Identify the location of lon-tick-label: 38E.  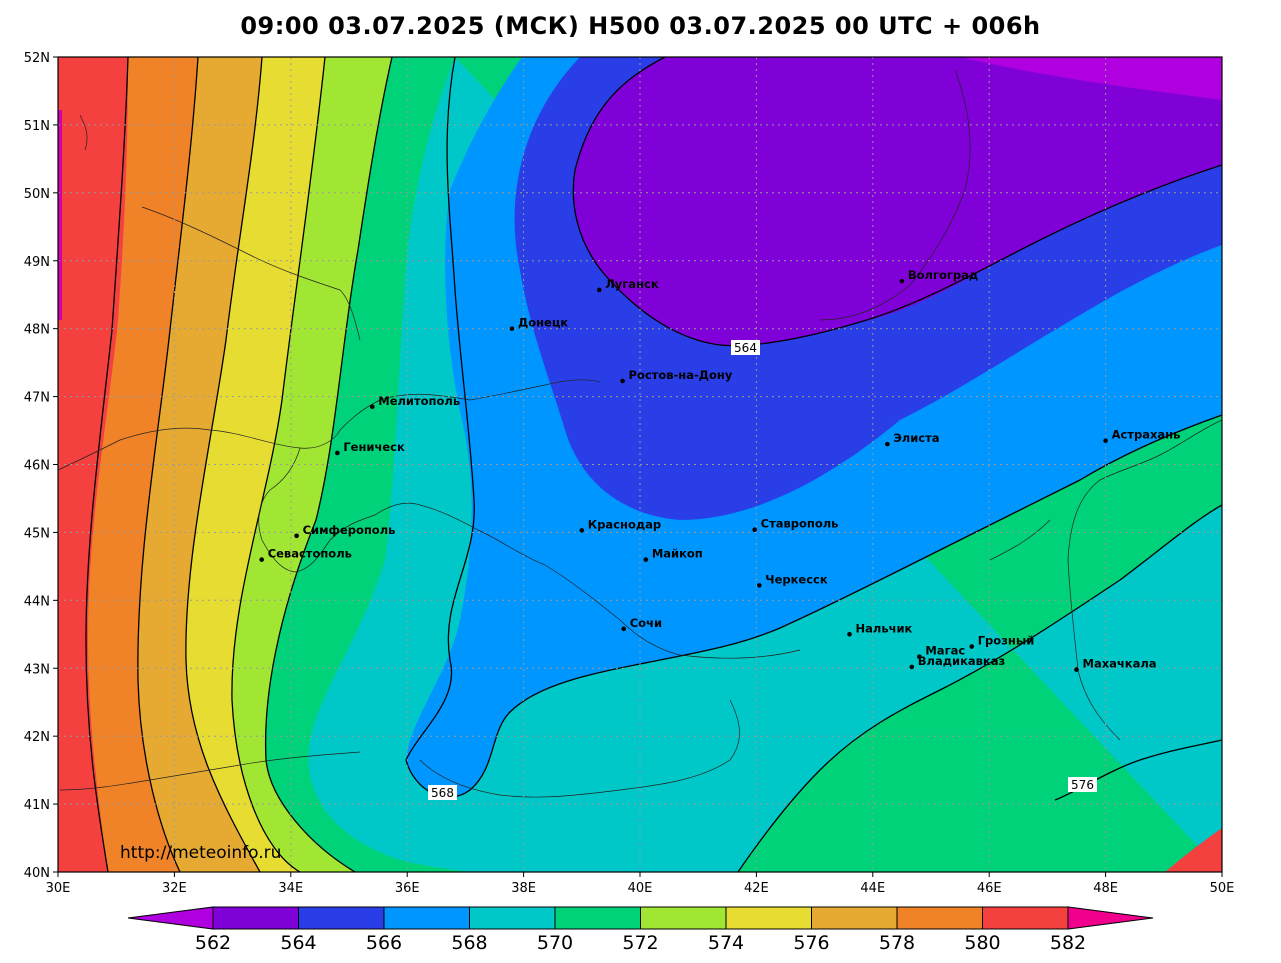
(523, 888).